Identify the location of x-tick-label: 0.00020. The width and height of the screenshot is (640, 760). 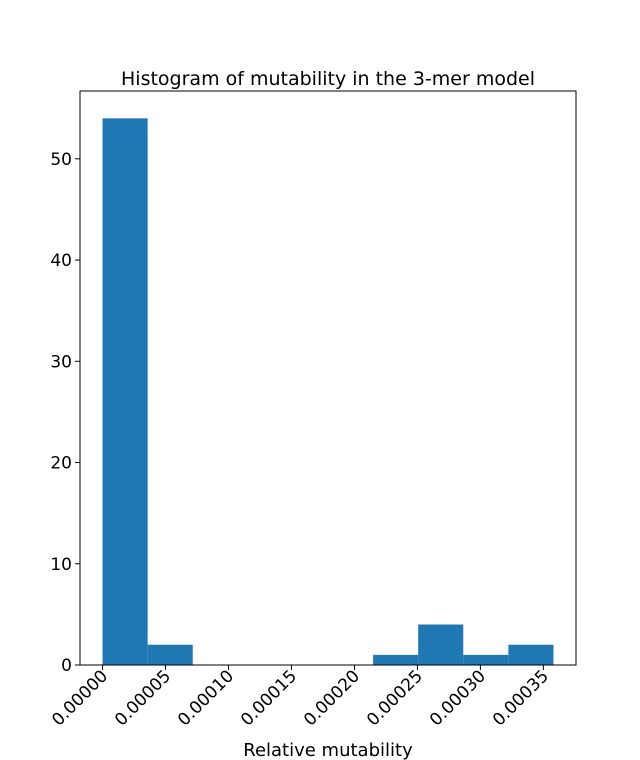
(332, 698).